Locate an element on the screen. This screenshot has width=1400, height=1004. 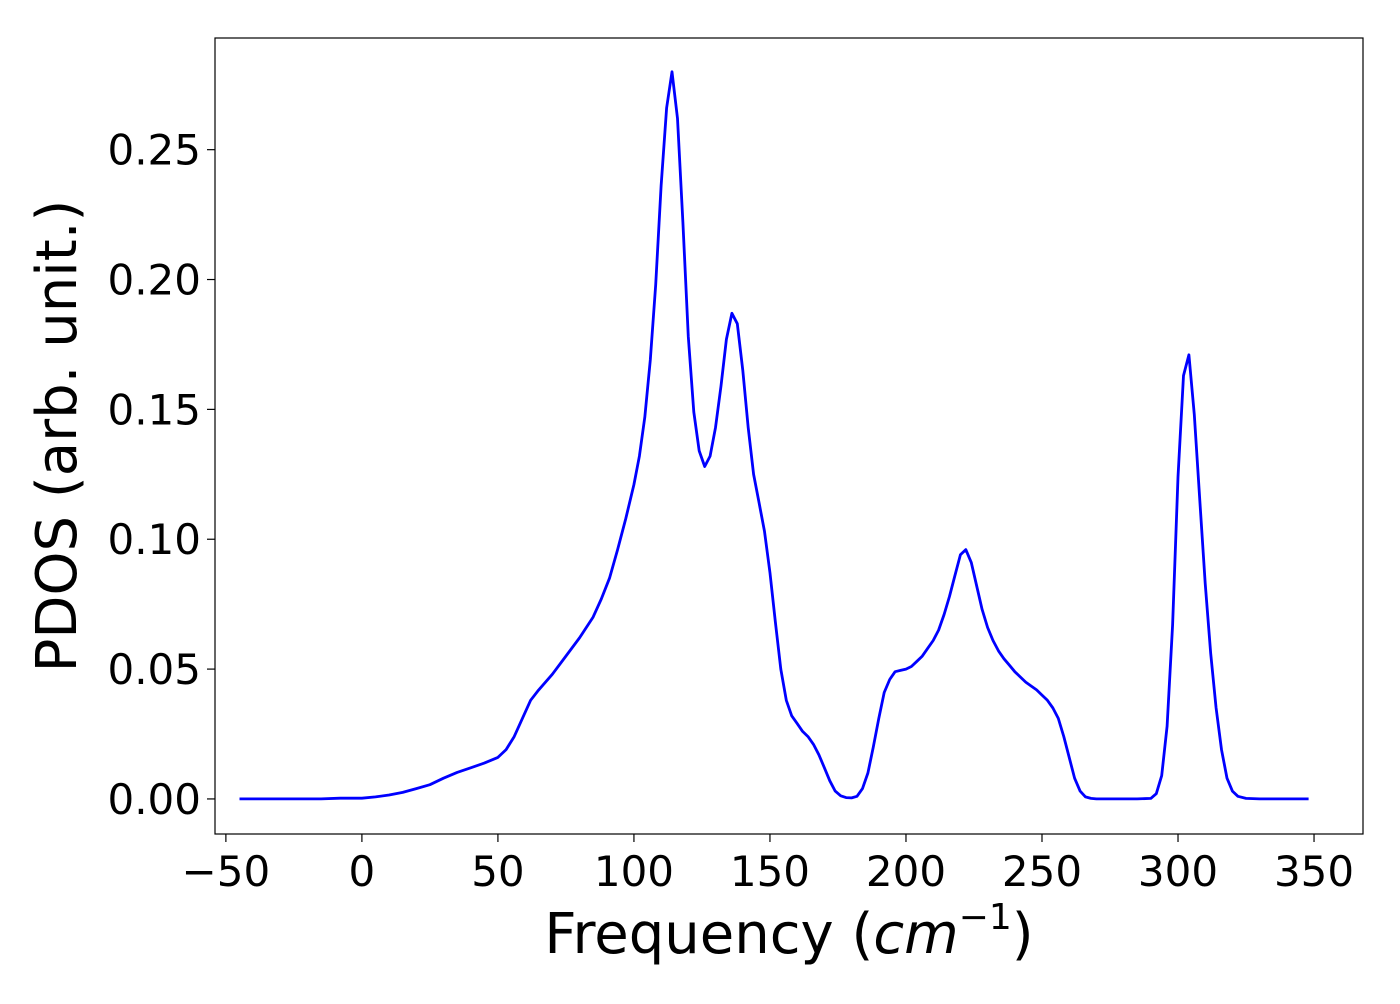
y-tick-label: 0.10 is located at coordinates (154, 539).